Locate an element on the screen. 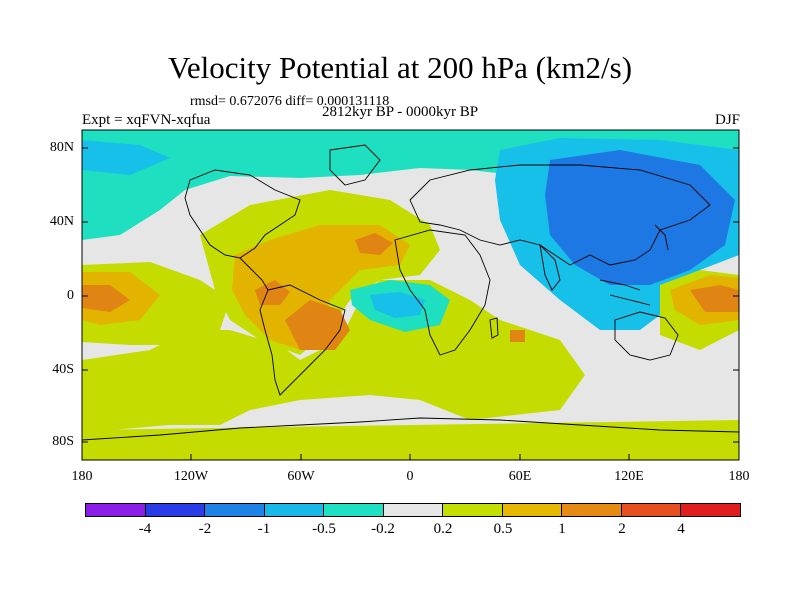  stats-text: rmsd= 0.672076 diff= 0.000131118 is located at coordinates (290, 101).